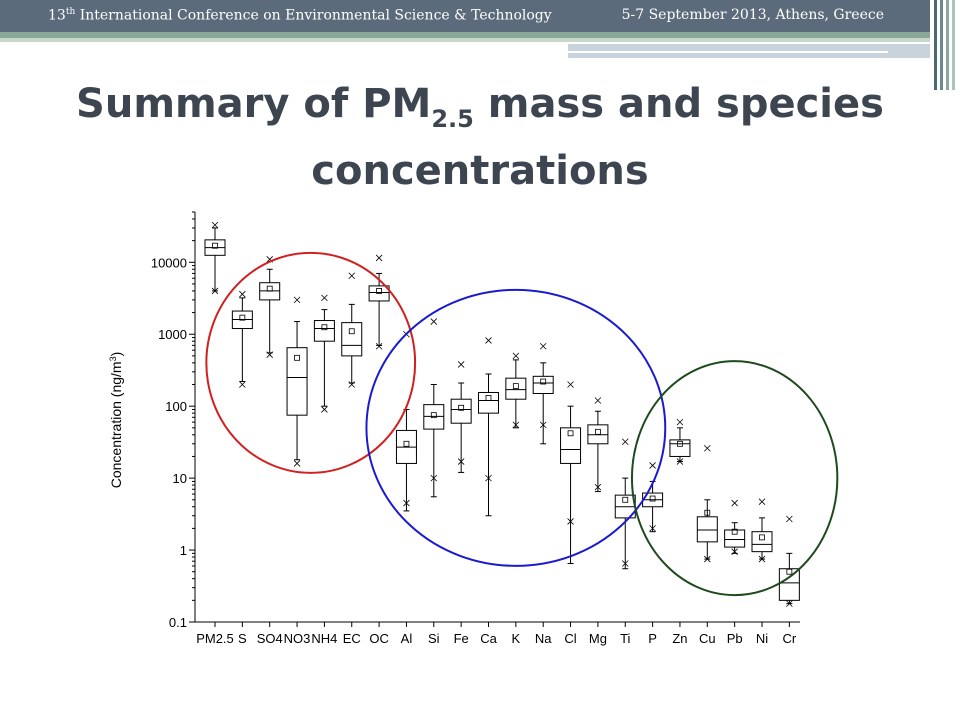  I want to click on y-axis-label-main: Concentration (ng/m, so click(116, 424).